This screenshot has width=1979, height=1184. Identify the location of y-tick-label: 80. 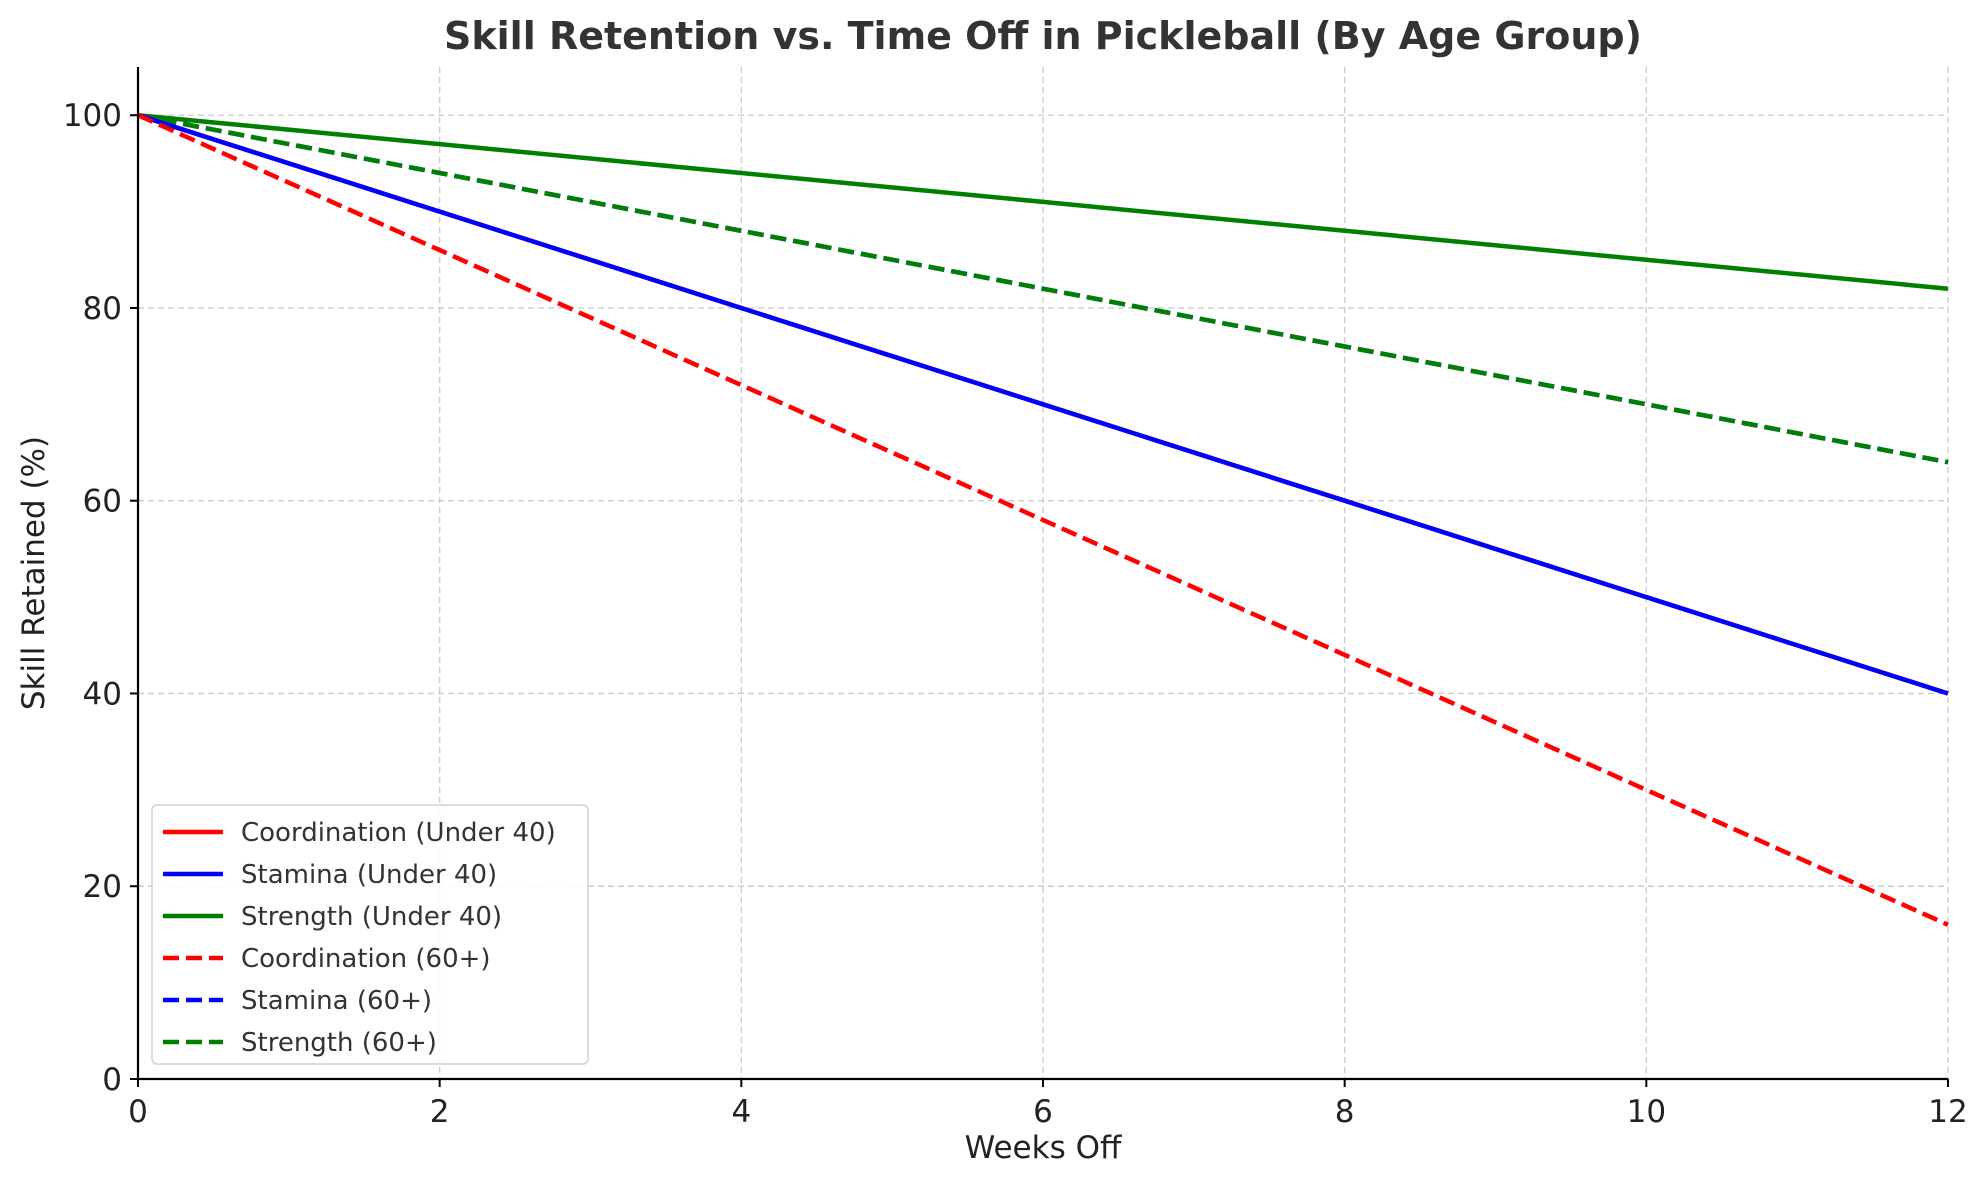
(102, 309).